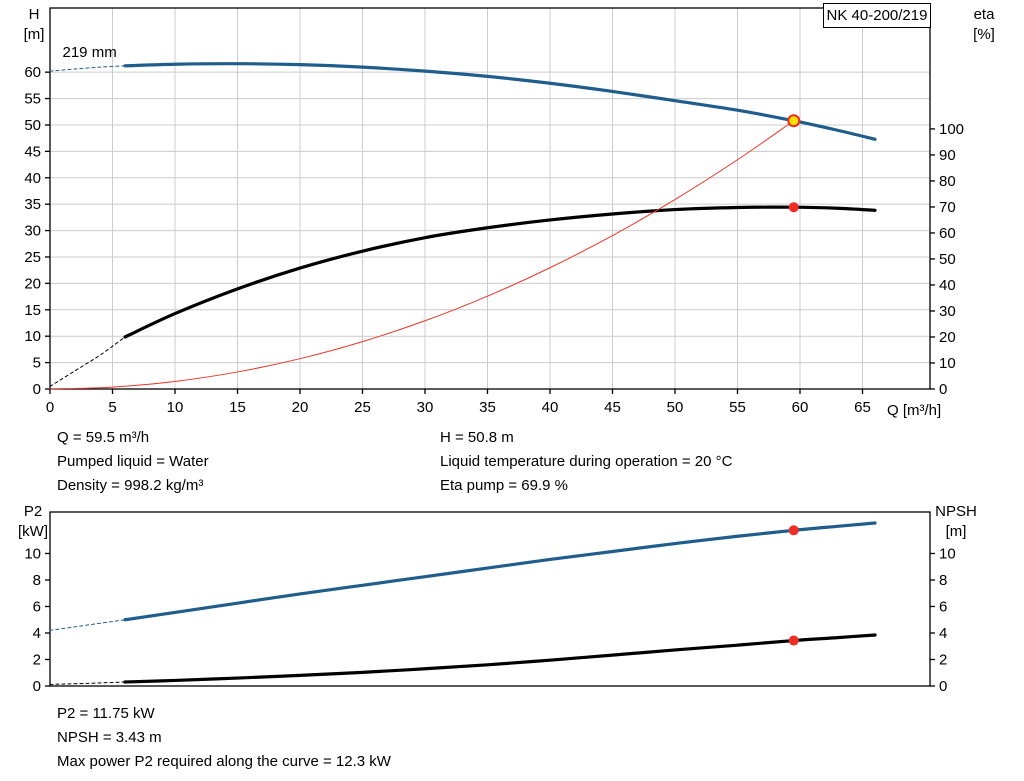 The height and width of the screenshot is (781, 1024). I want to click on info-pumped-liquid: Pumped liquid = Water, so click(133, 461).